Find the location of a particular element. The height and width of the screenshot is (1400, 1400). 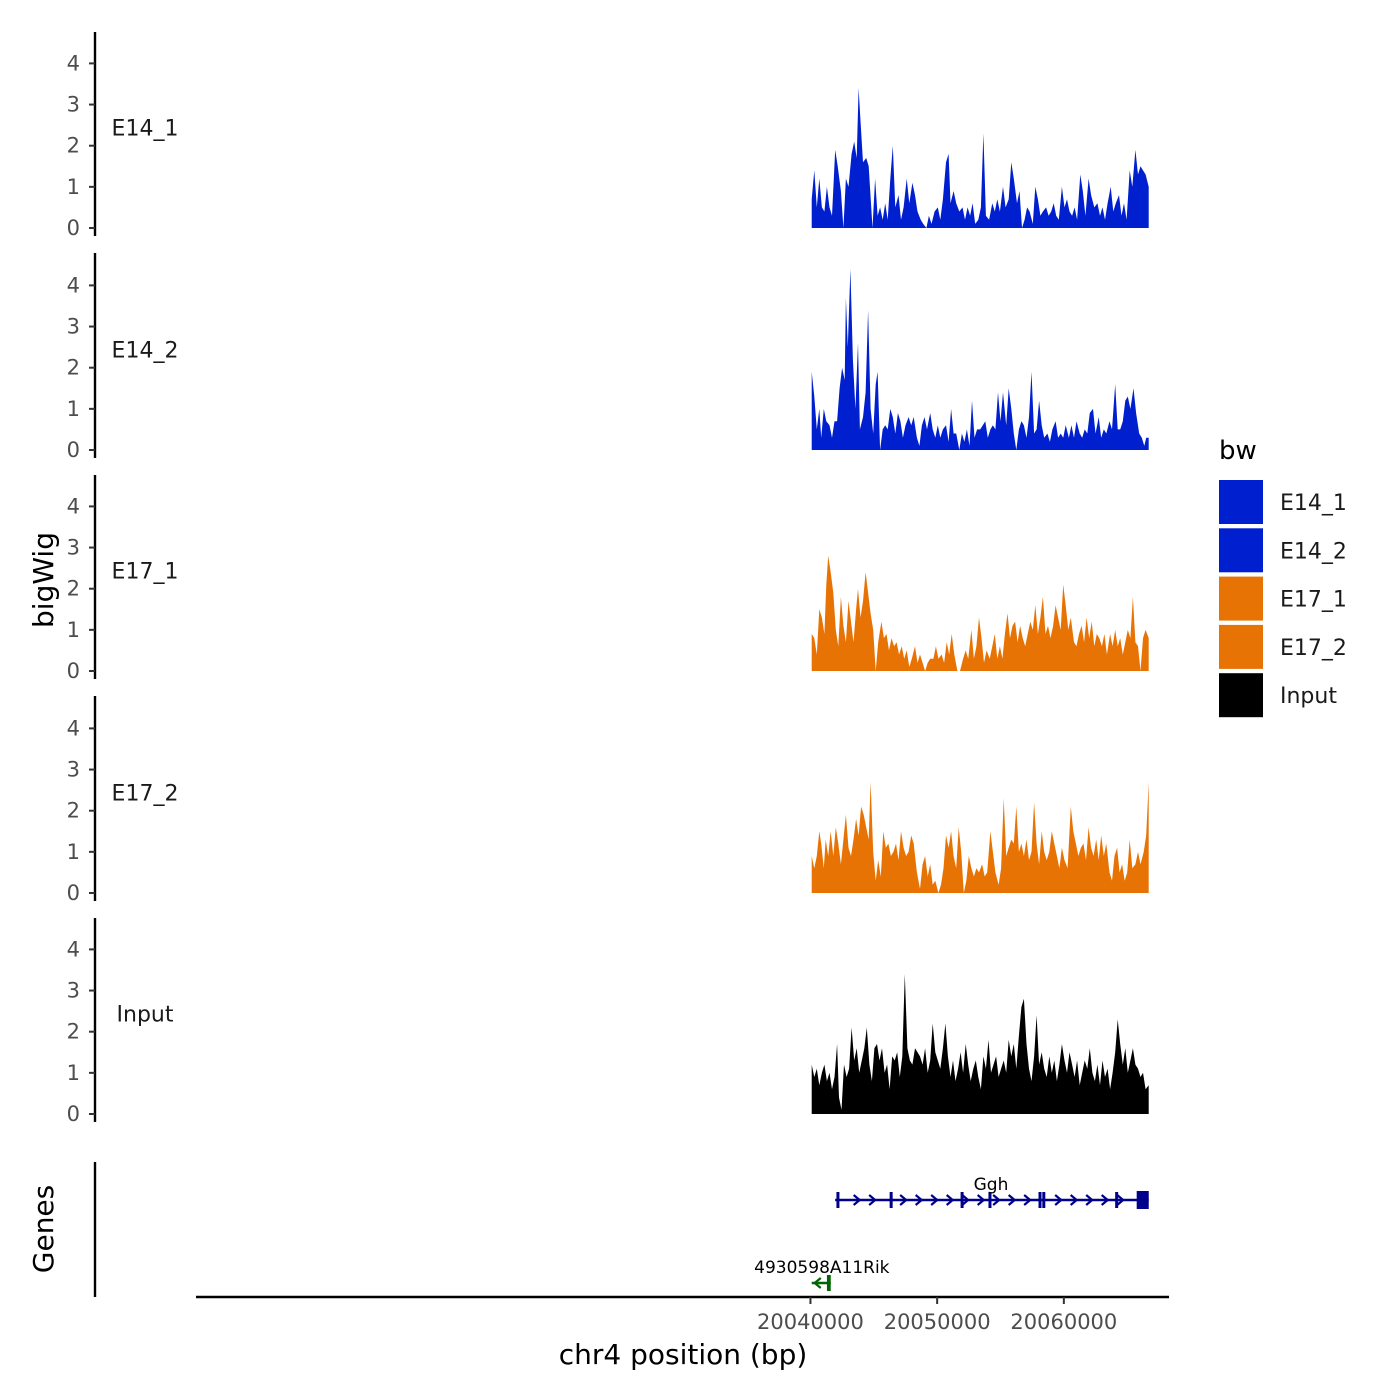

x-tick-label: 20060000 is located at coordinates (1063, 1322).